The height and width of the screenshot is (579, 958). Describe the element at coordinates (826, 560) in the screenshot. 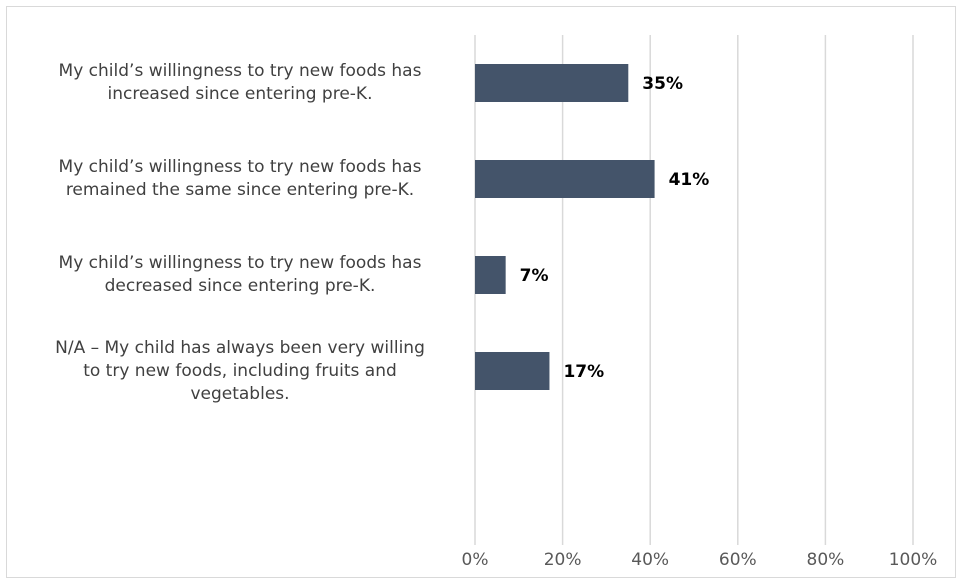

I see `x-tick-label: 80%` at that location.